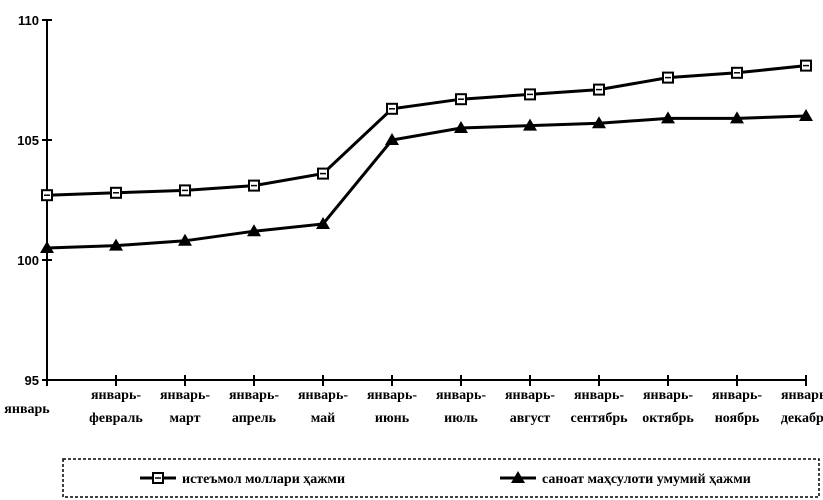 Image resolution: width=823 pixels, height=500 pixels. Describe the element at coordinates (27, 409) in the screenshot. I see `x-tick-label: январь` at that location.